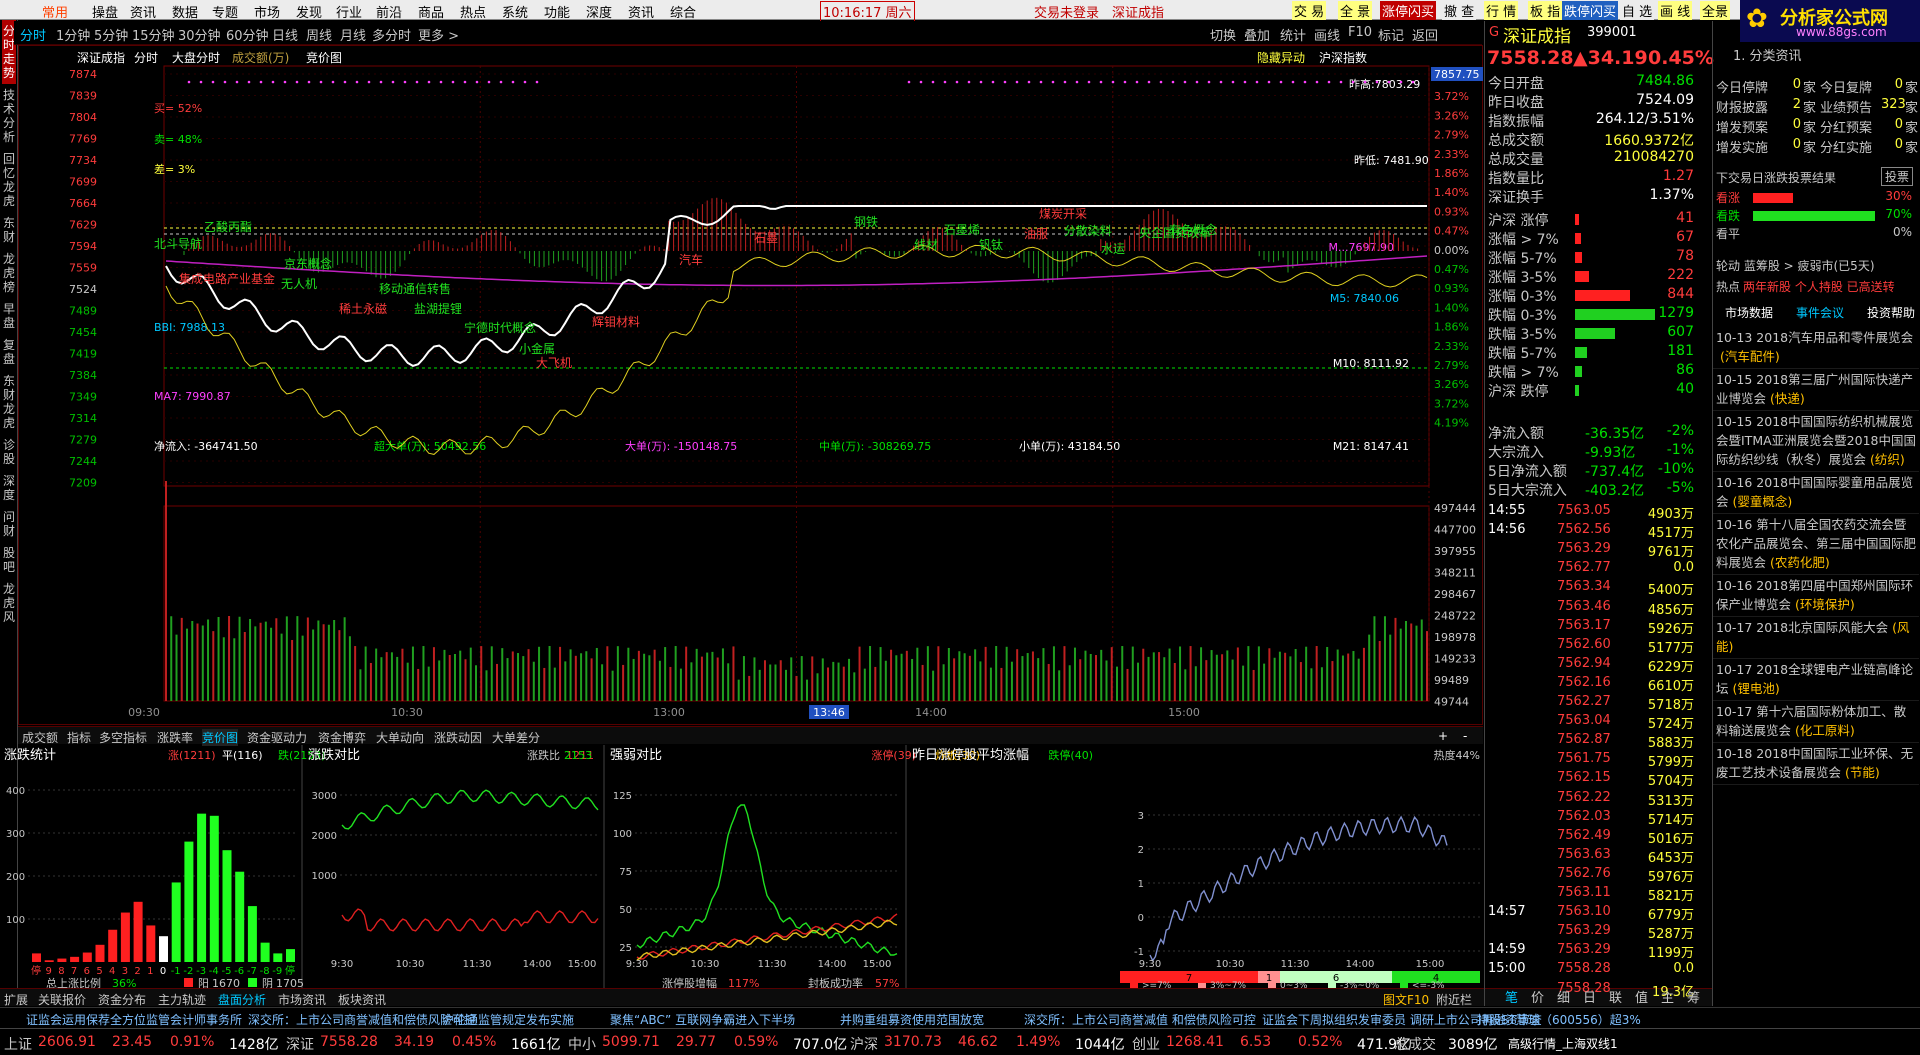  What do you see at coordinates (8, 452) in the screenshot?
I see `leftnav-item-8: 诊股` at bounding box center [8, 452].